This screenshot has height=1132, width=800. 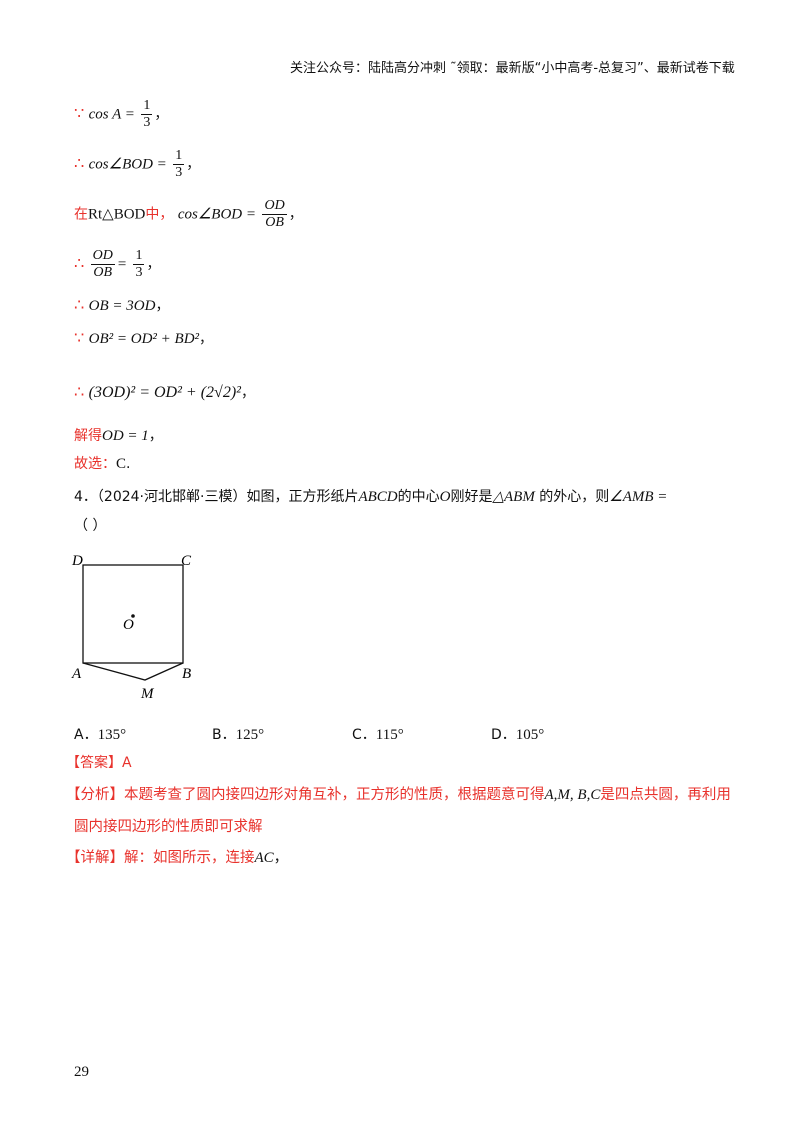 What do you see at coordinates (164, 391) in the screenshot?
I see `line-substitute: ∴ (3OD)² = OD² + (2√2)²，` at bounding box center [164, 391].